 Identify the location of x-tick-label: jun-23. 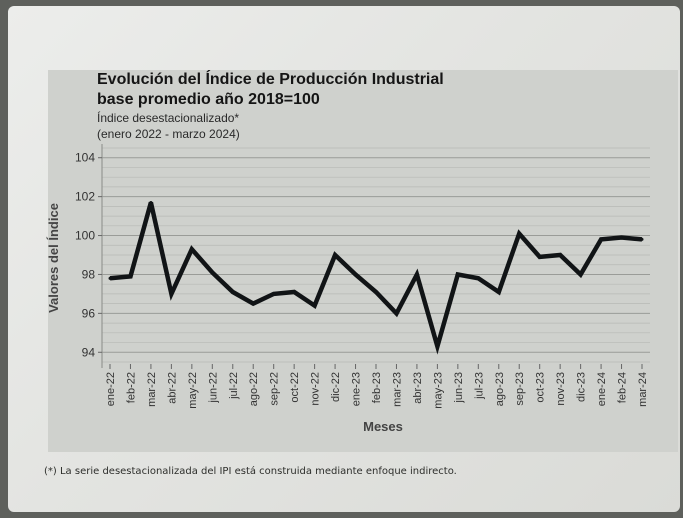
(459, 388).